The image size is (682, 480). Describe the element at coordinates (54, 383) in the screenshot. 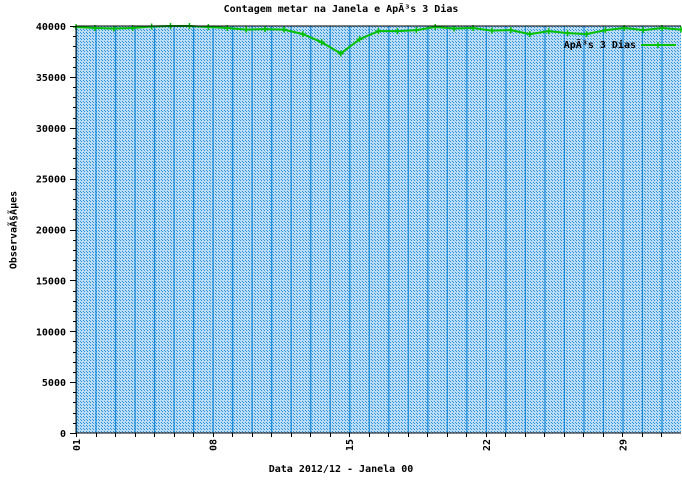

I see `y-tick-label: 5000` at that location.